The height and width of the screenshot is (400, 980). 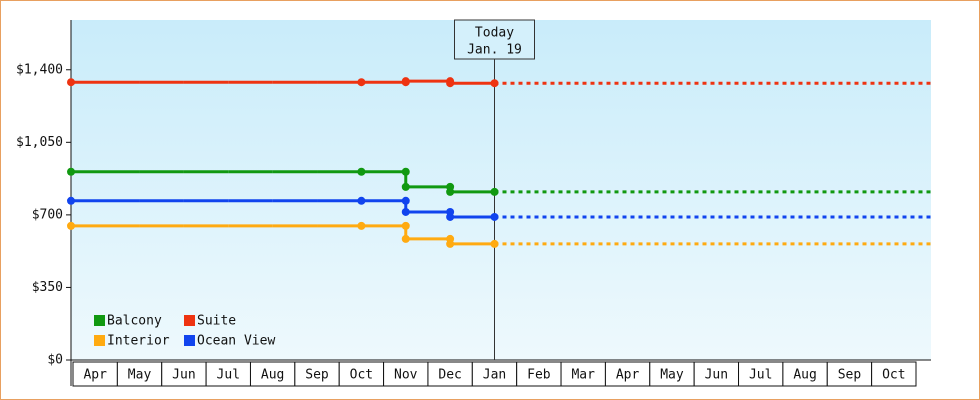 I want to click on y-tick-label: $1,400, so click(x=39, y=69).